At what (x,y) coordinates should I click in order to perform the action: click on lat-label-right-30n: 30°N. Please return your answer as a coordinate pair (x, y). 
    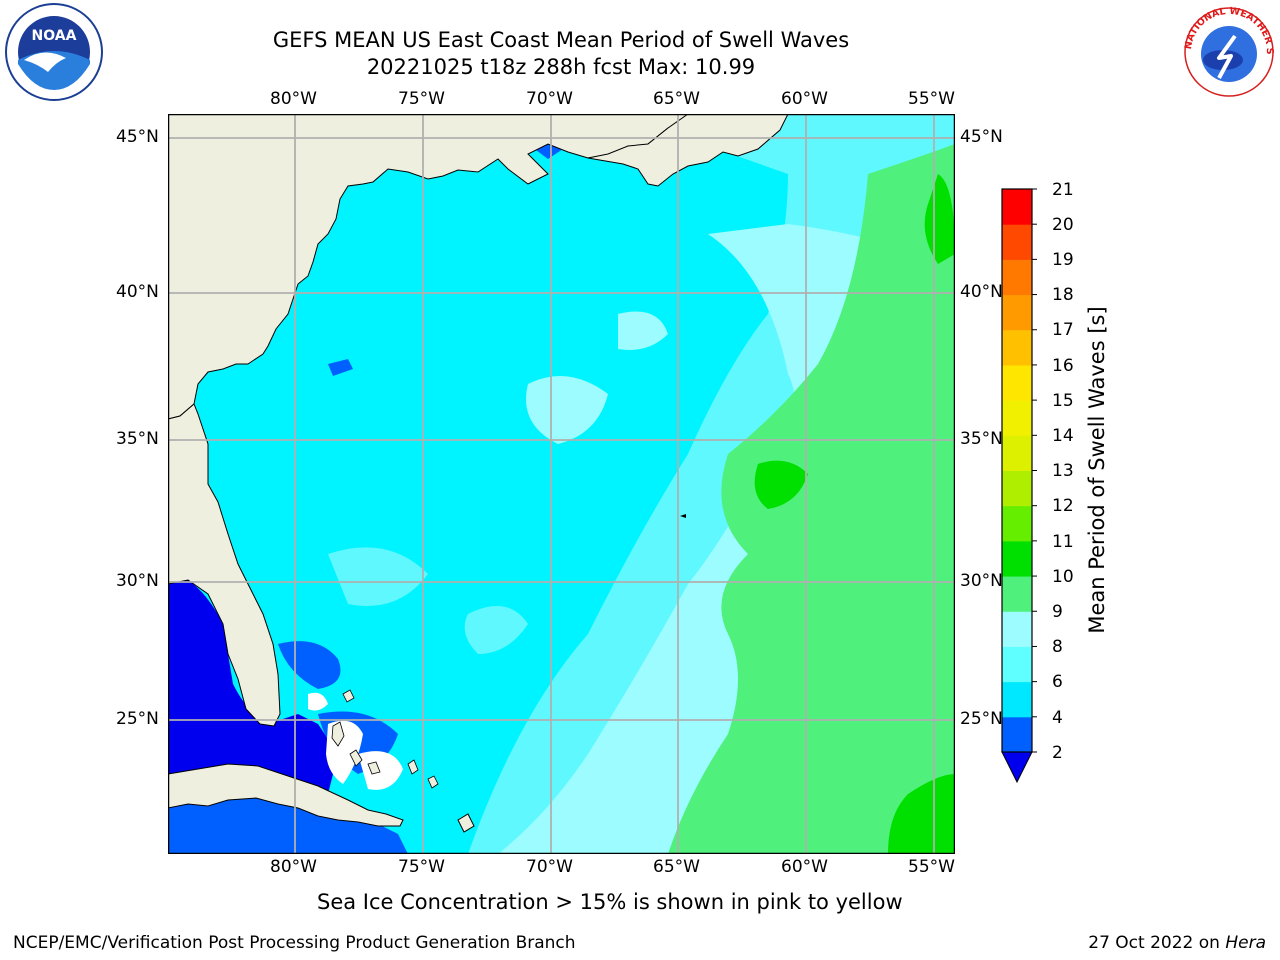
    Looking at the image, I should click on (981, 581).